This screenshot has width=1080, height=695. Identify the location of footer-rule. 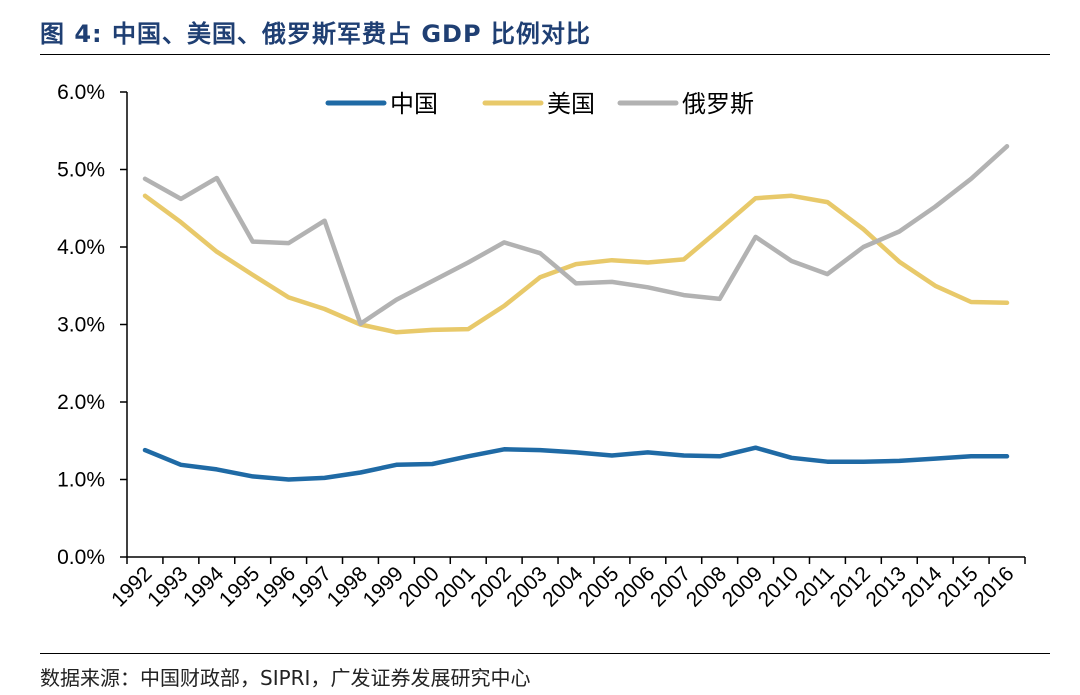
(545, 653).